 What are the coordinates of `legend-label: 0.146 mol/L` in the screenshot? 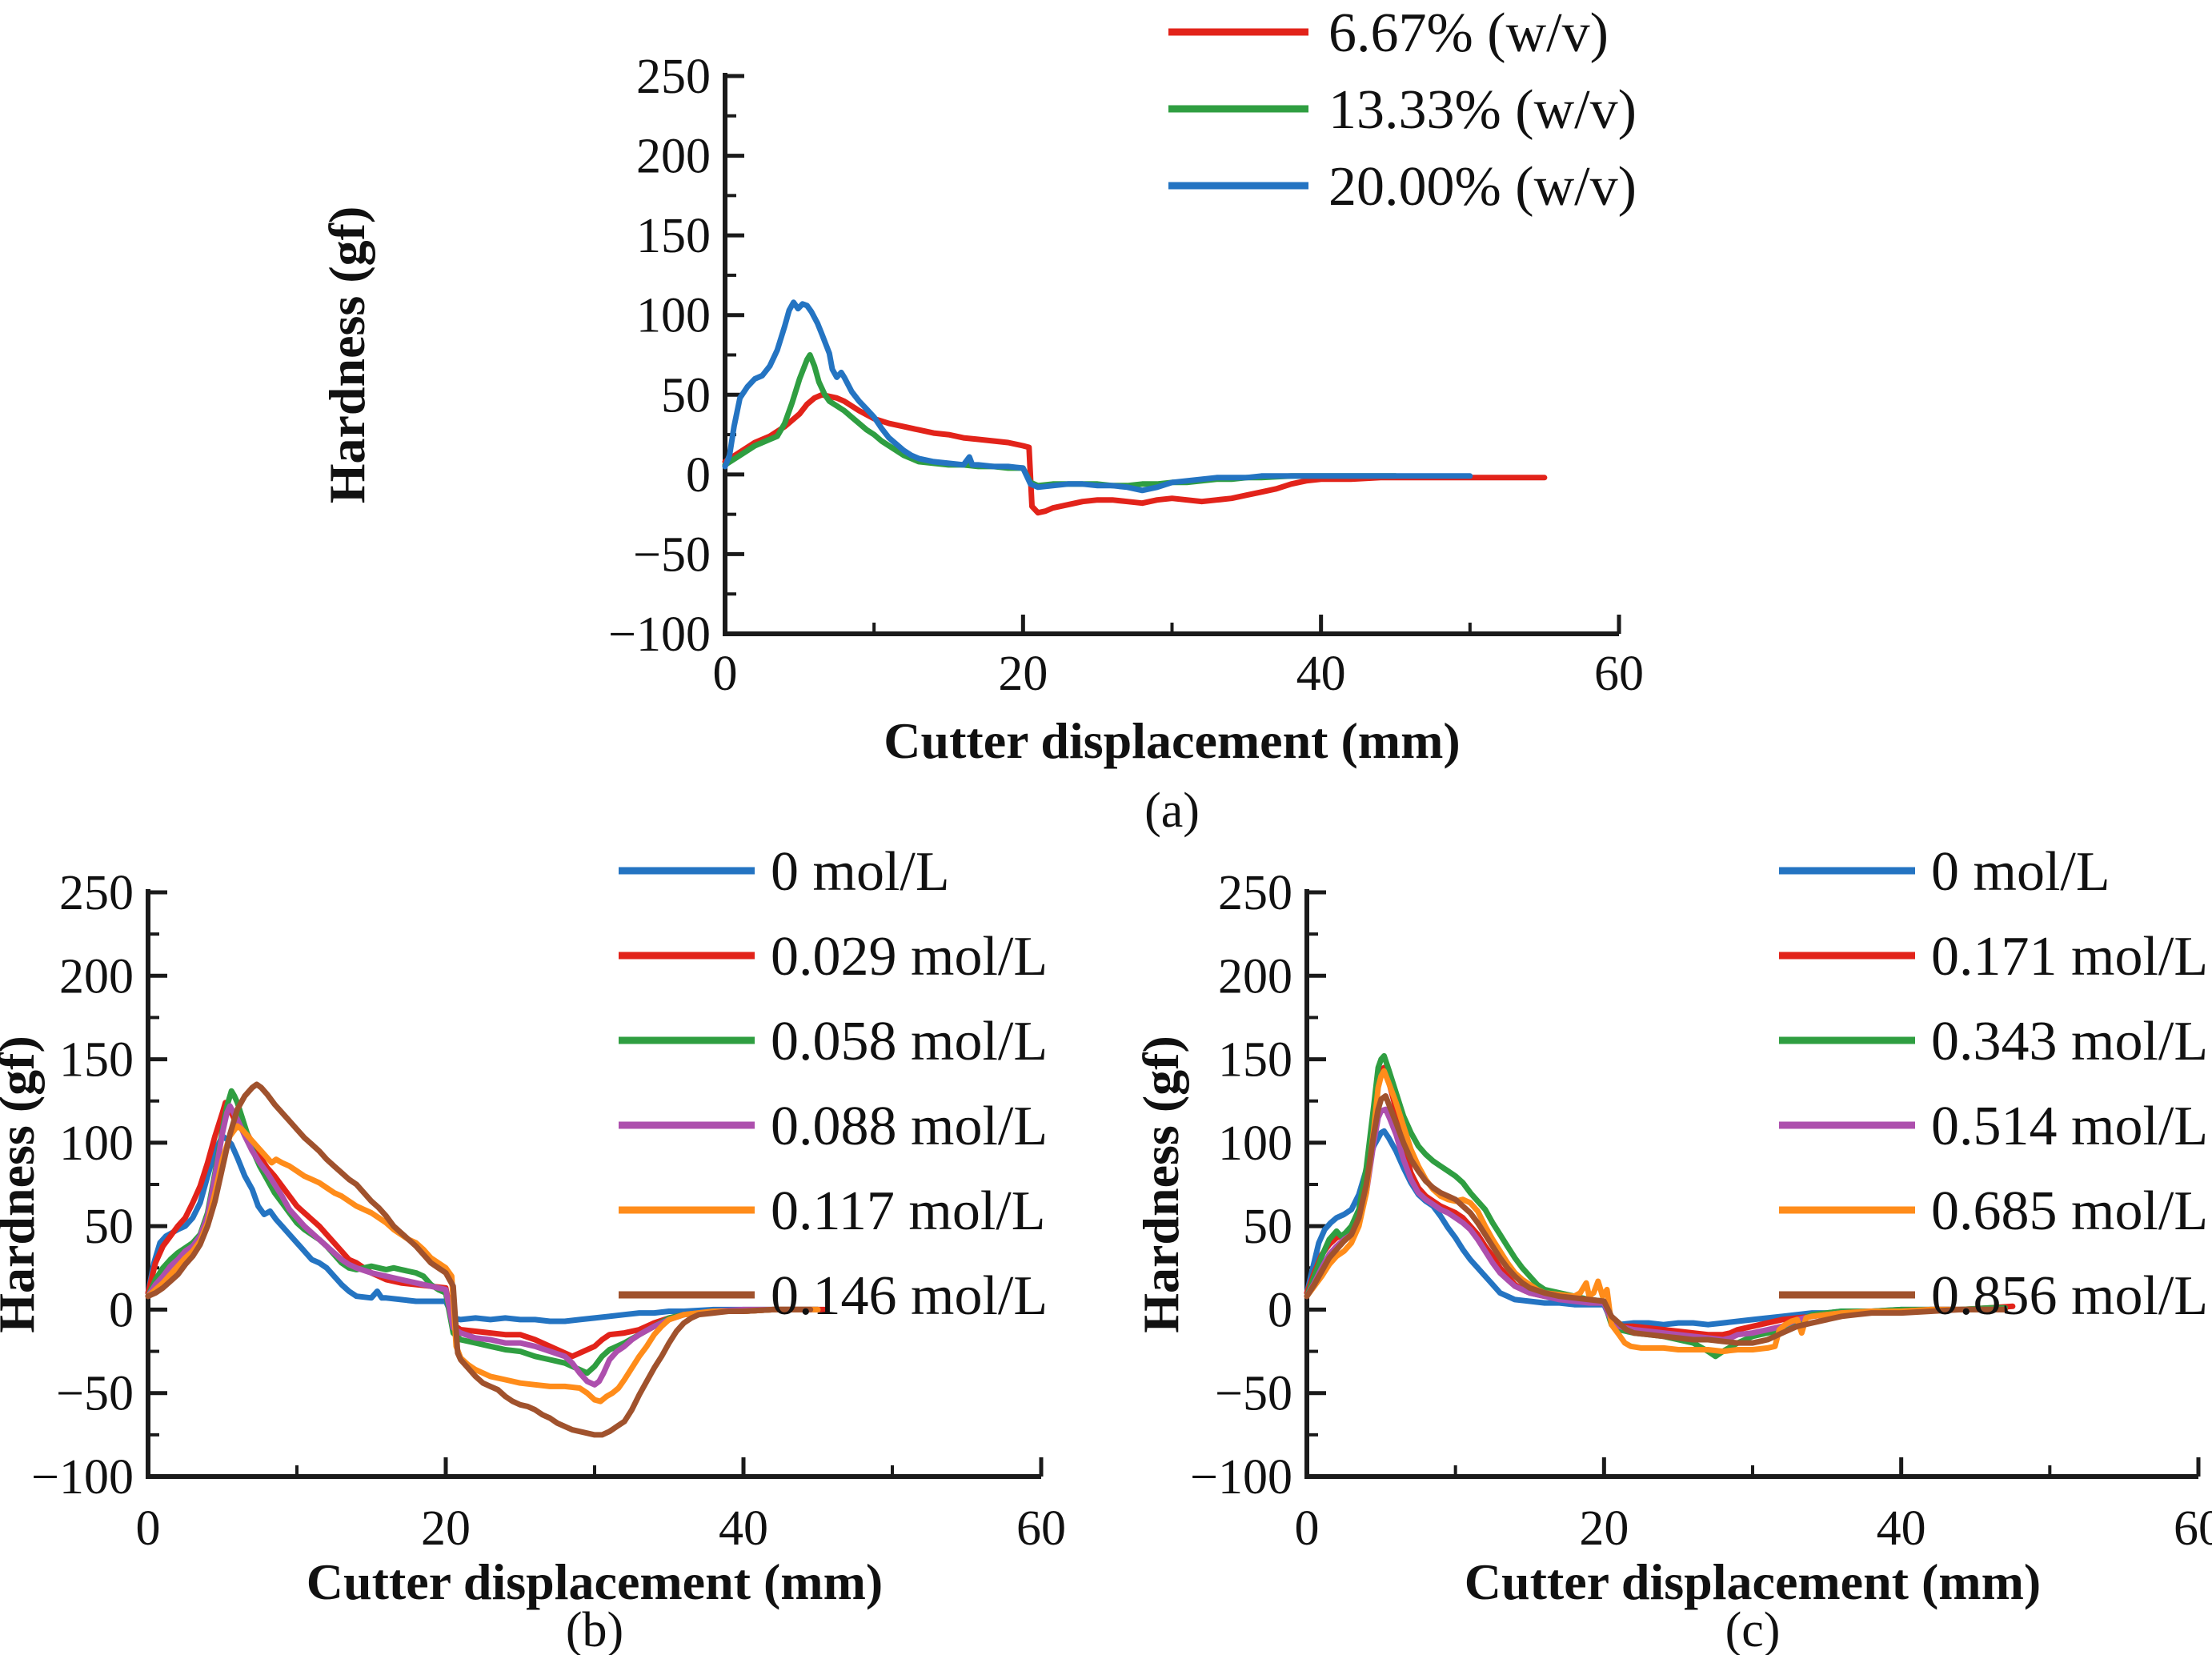 It's located at (909, 1296).